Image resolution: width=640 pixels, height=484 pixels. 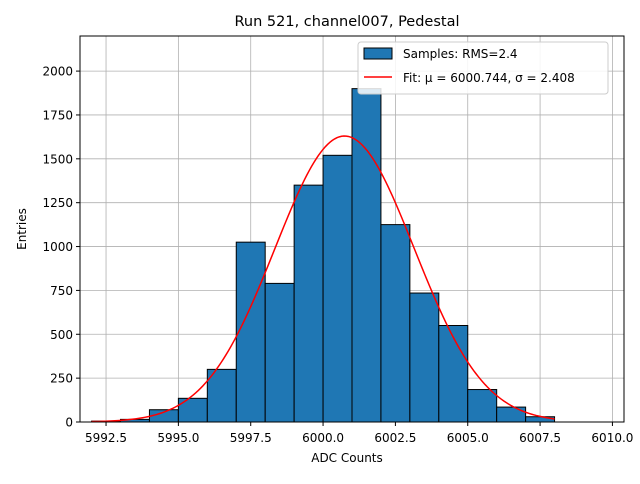 I want to click on x-axis-label: ADC Counts, so click(x=347, y=458).